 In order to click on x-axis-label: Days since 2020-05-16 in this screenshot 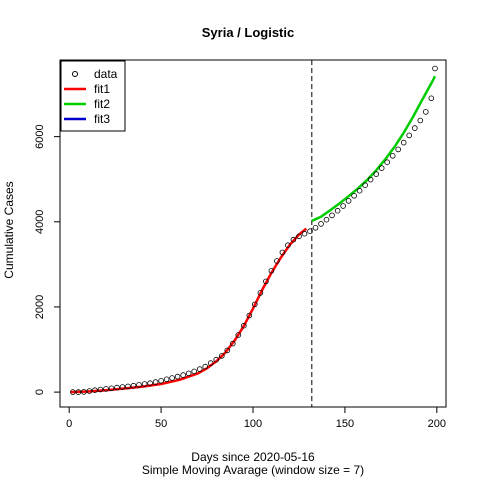, I will do `click(253, 457)`.